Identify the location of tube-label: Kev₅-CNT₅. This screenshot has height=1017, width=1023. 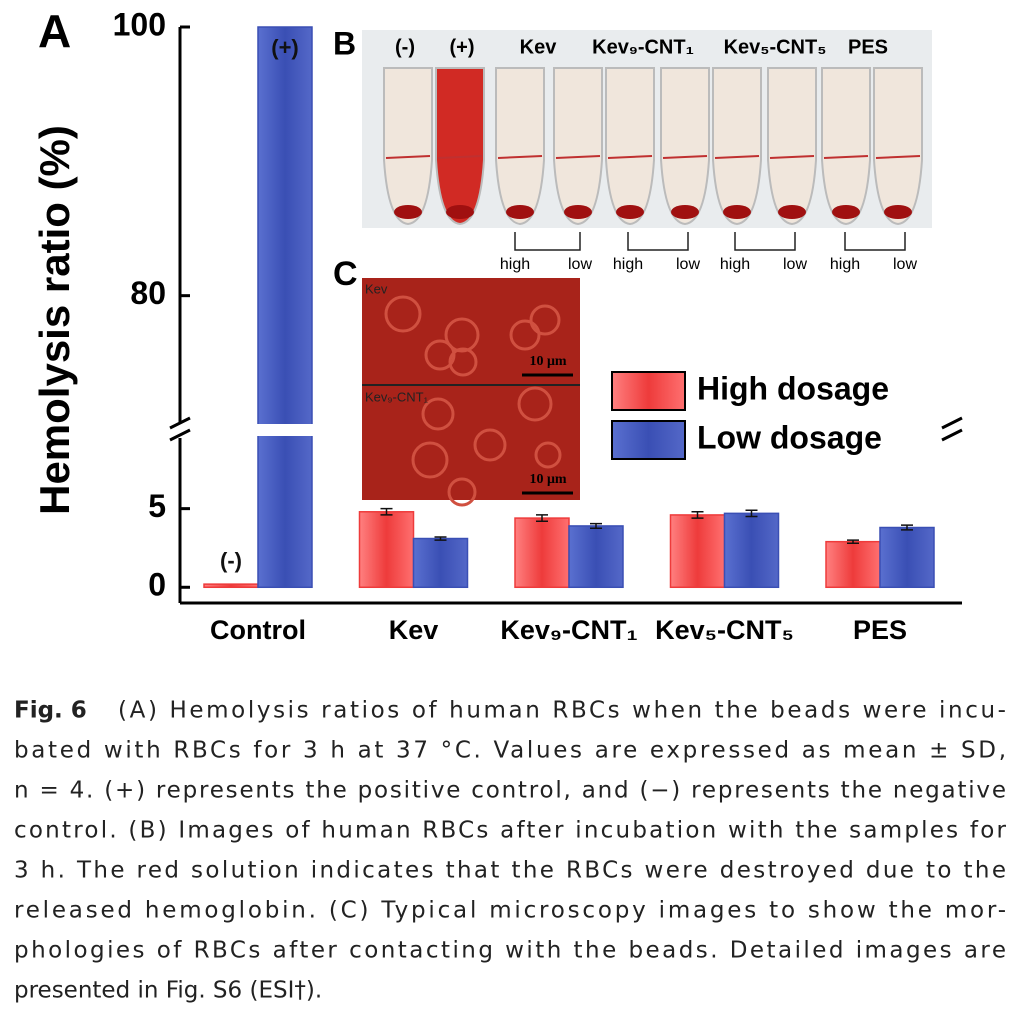
(775, 47).